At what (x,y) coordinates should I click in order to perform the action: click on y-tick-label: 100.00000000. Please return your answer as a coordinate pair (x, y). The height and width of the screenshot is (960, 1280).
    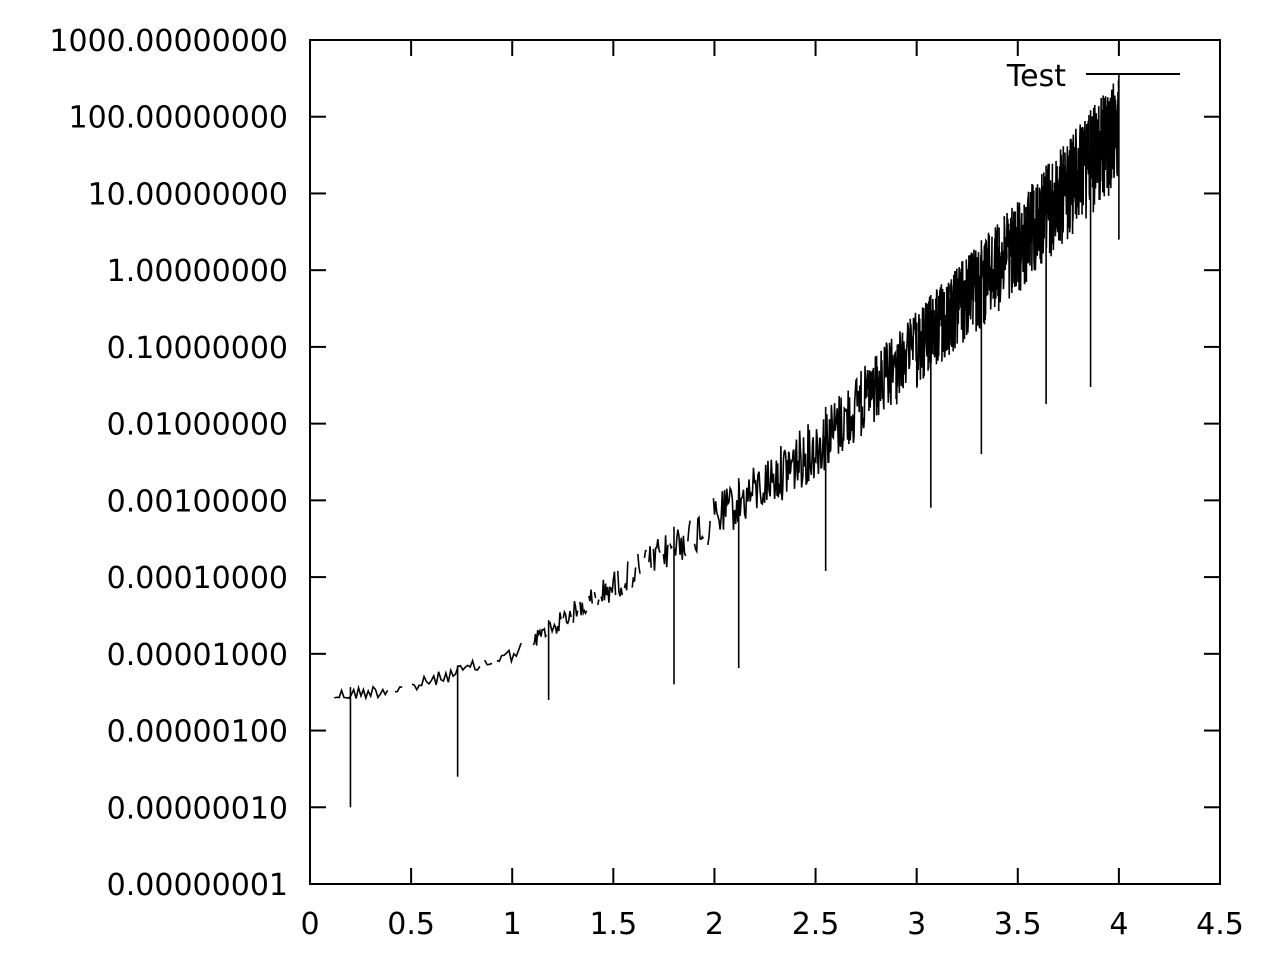
    Looking at the image, I should click on (179, 118).